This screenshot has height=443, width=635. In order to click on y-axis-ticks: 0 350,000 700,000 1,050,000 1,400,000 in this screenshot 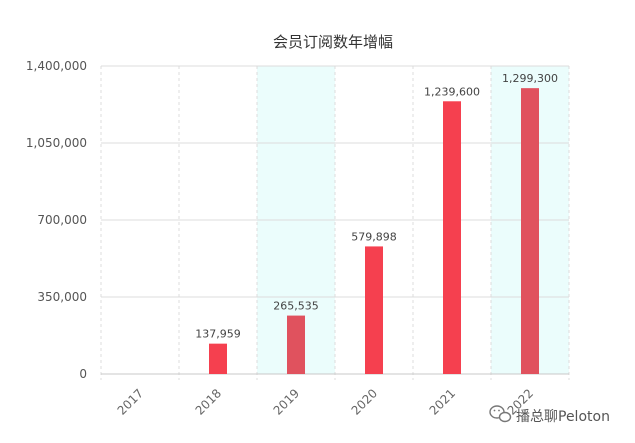, I will do `click(56, 220)`.